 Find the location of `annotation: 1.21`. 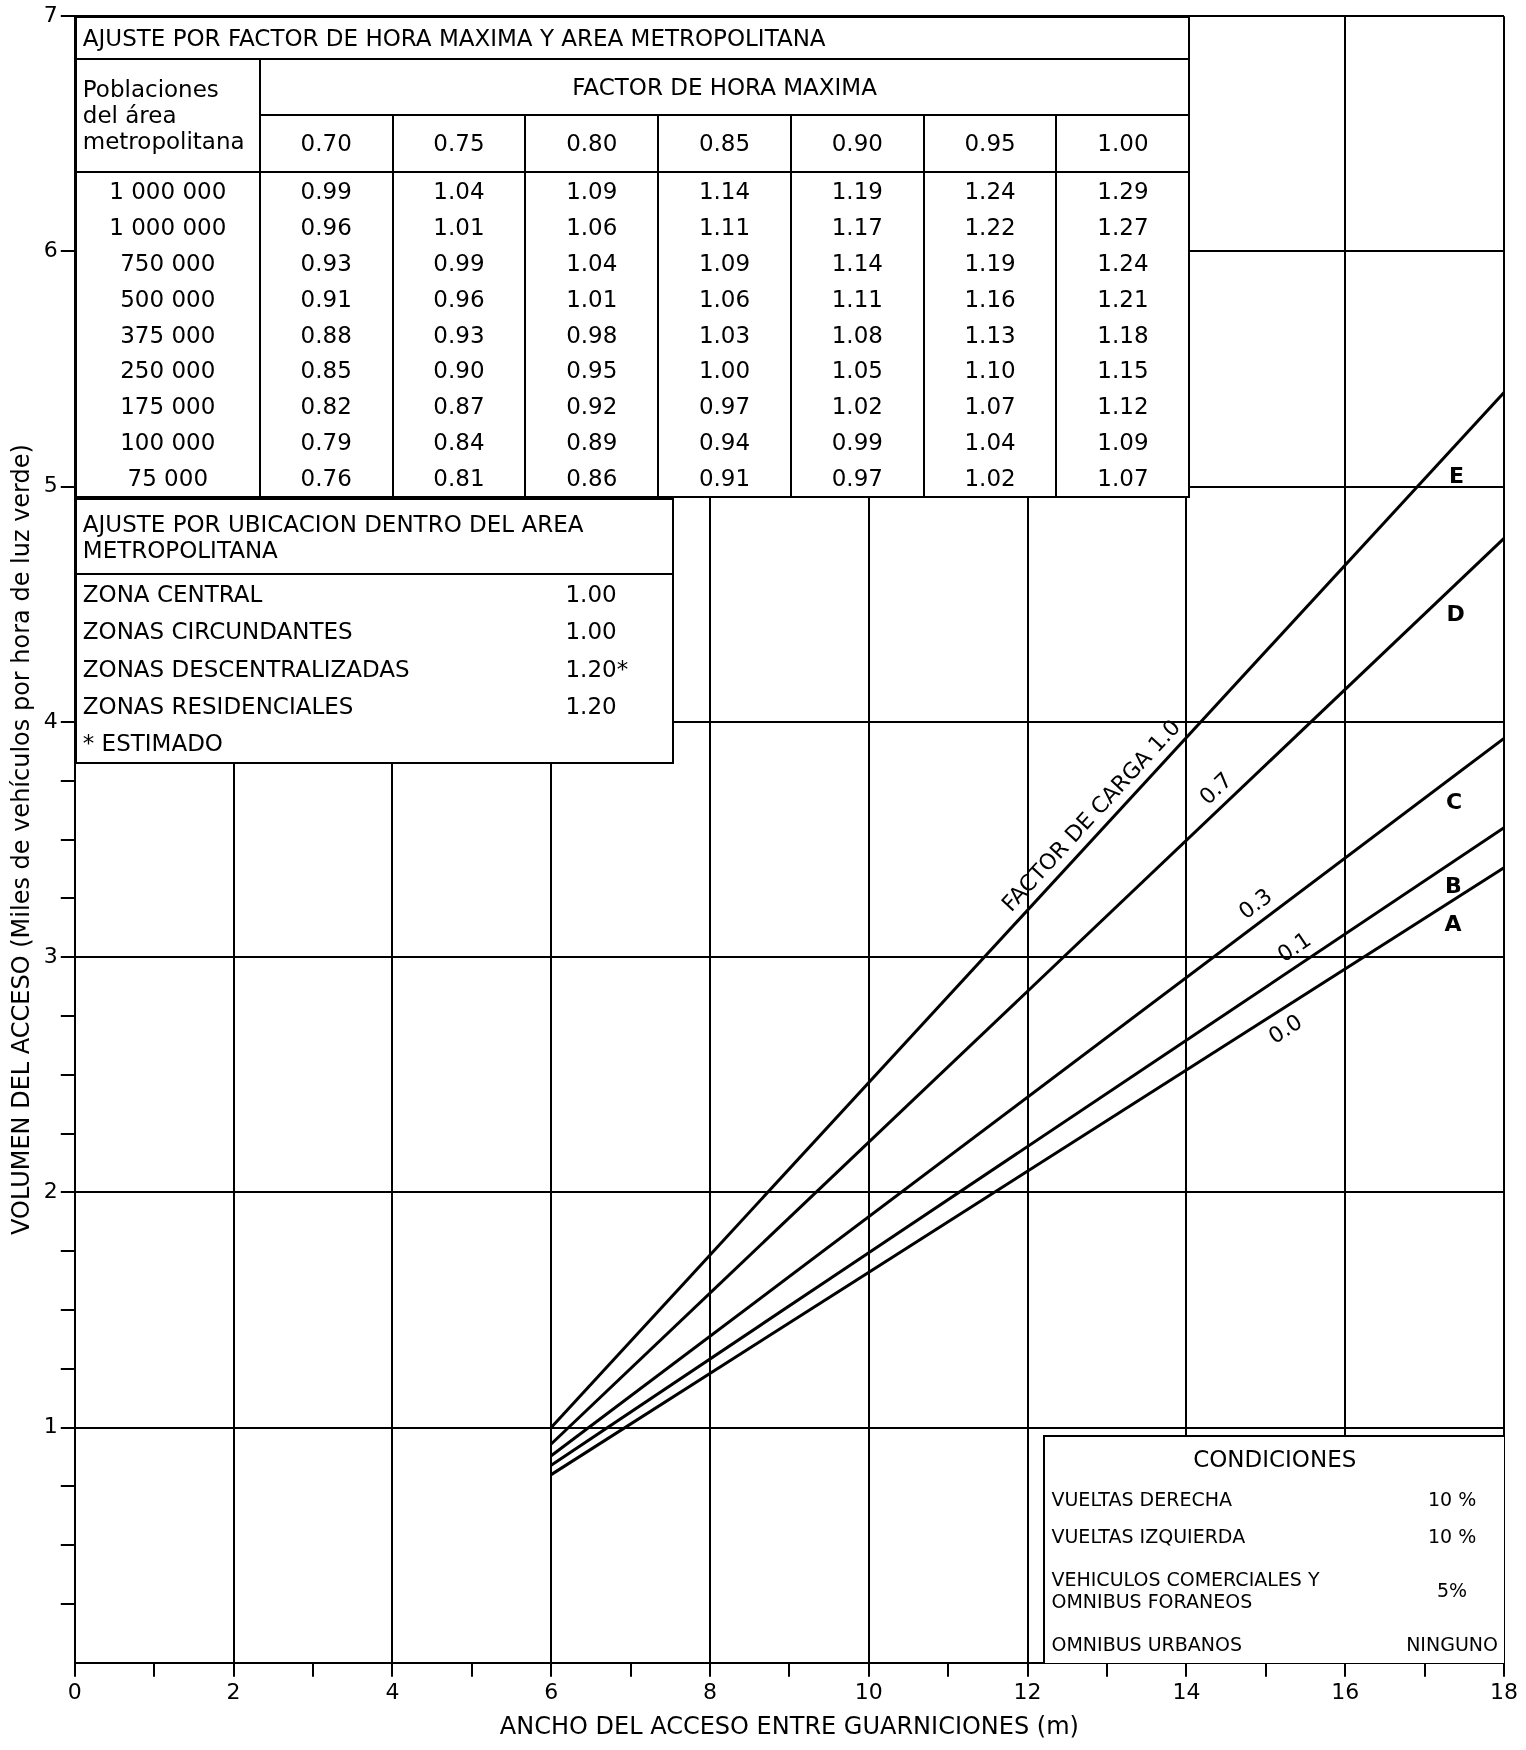

annotation: 1.21 is located at coordinates (1123, 298).